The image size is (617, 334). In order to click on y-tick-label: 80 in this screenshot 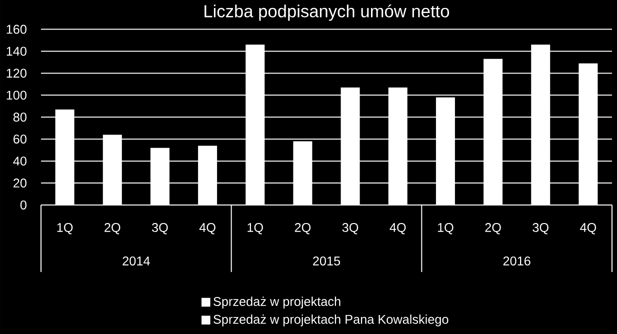, I will do `click(19, 117)`.